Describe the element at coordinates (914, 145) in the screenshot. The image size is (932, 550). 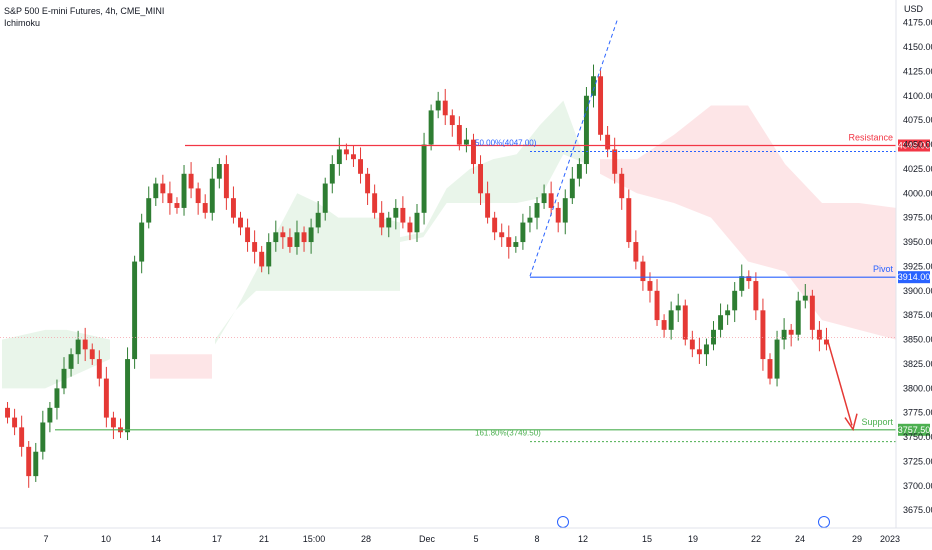
I see `level-tag-resistance` at that location.